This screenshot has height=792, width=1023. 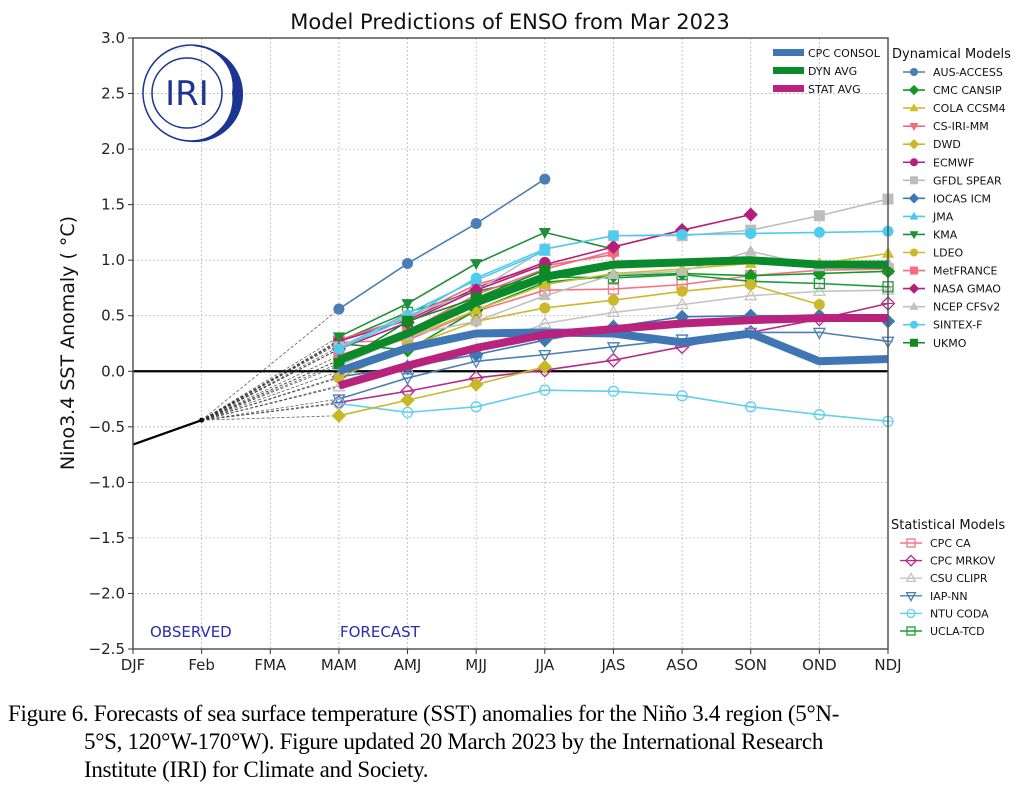 I want to click on observed-series, so click(x=168, y=431).